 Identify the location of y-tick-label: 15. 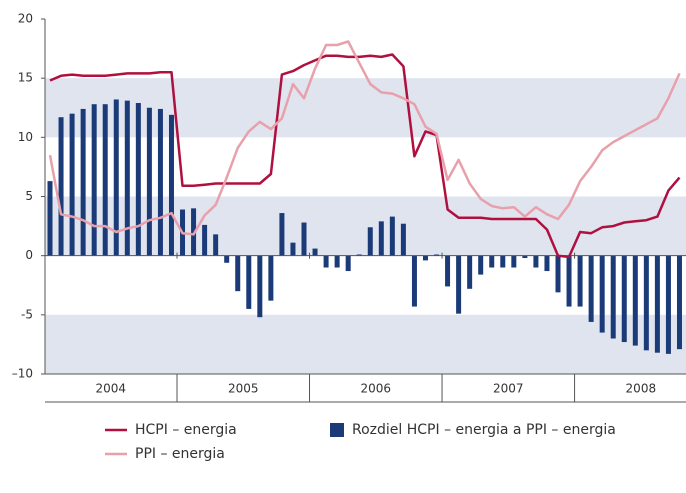
(25, 78).